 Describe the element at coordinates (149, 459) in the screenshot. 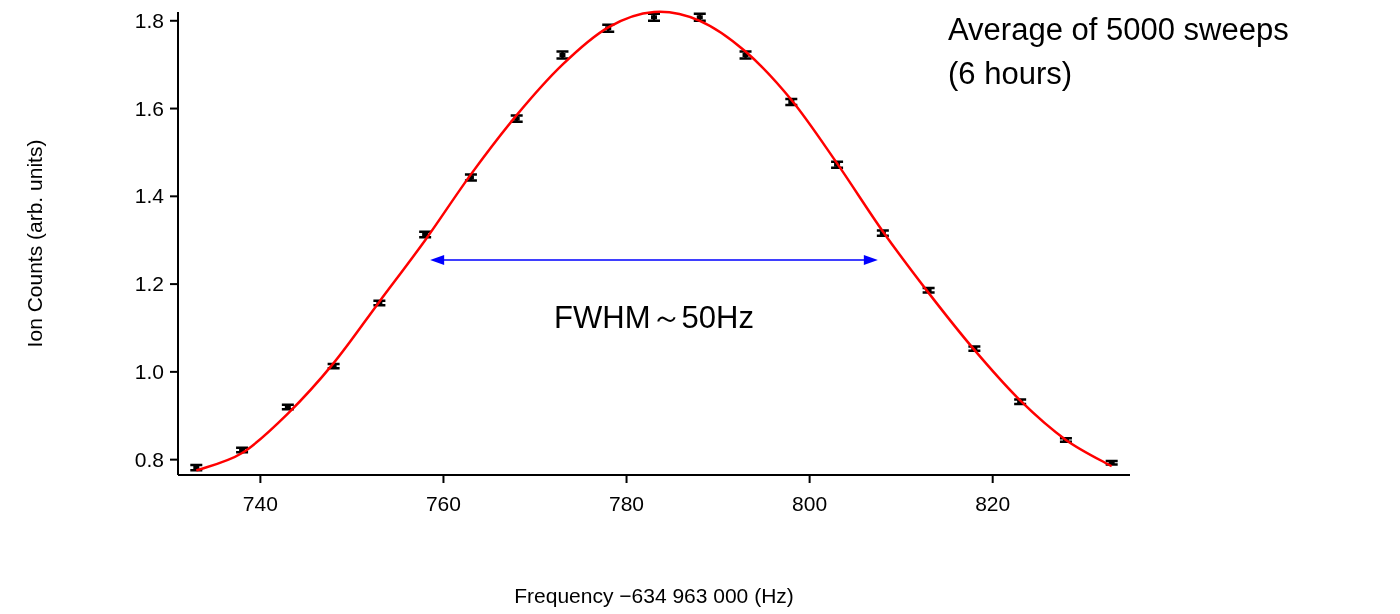

I see `y-tick-label: 0.8` at that location.